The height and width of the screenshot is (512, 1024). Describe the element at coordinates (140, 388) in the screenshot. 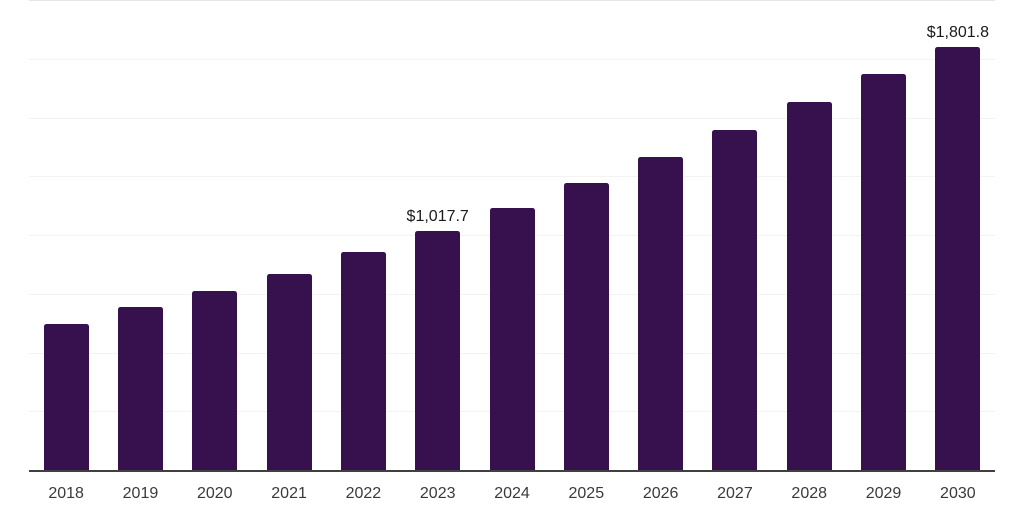

I see `bar-2019` at that location.